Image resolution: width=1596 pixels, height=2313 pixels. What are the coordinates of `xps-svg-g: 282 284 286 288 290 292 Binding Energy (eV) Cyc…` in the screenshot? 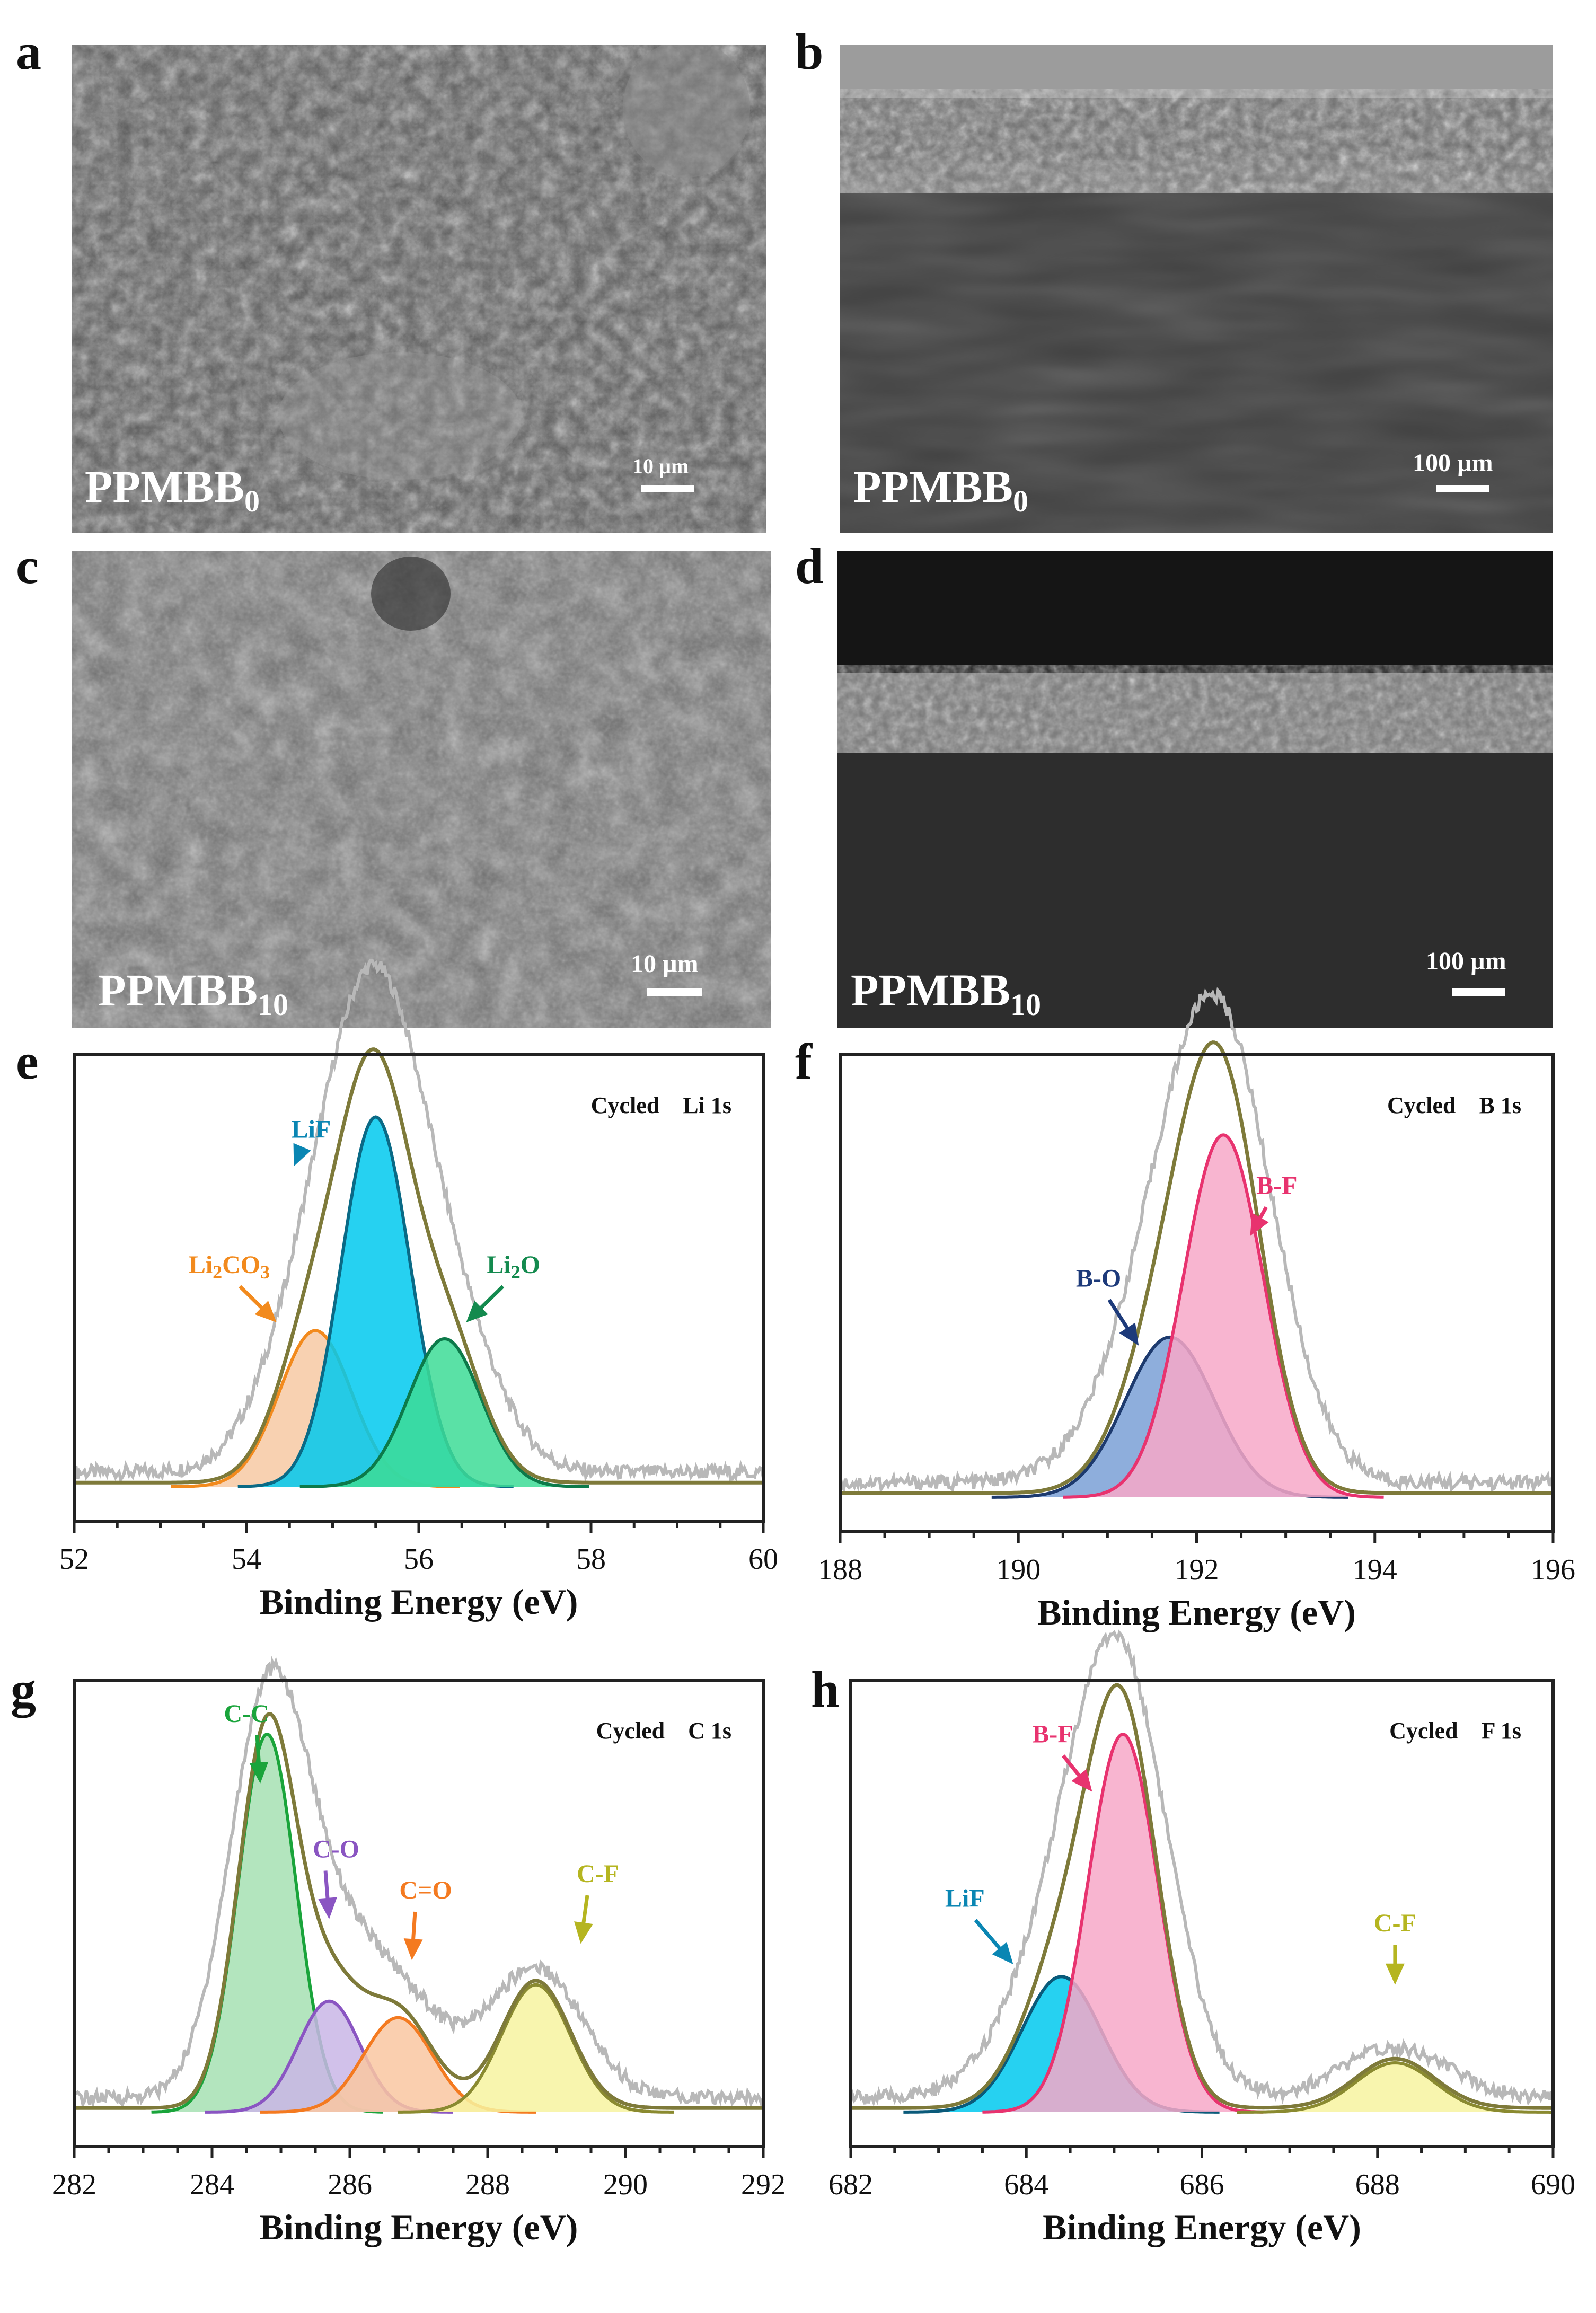 It's located at (419, 1951).